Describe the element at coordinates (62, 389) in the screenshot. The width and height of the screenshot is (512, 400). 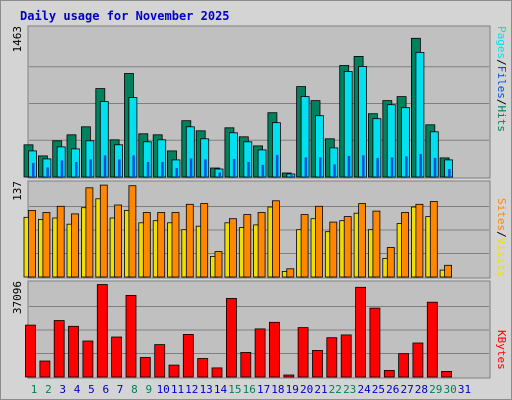
I see `day-label-3: 3` at that location.